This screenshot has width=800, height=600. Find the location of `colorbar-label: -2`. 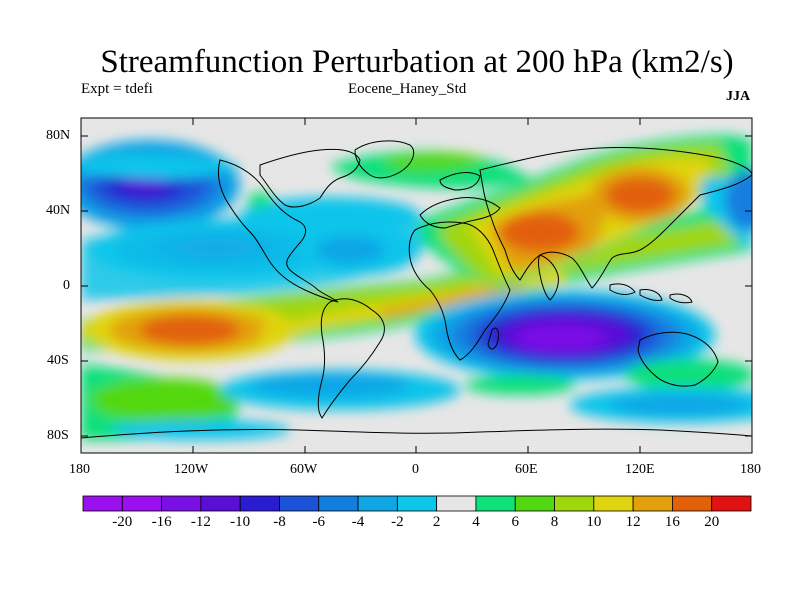

colorbar-label: -2 is located at coordinates (397, 522).